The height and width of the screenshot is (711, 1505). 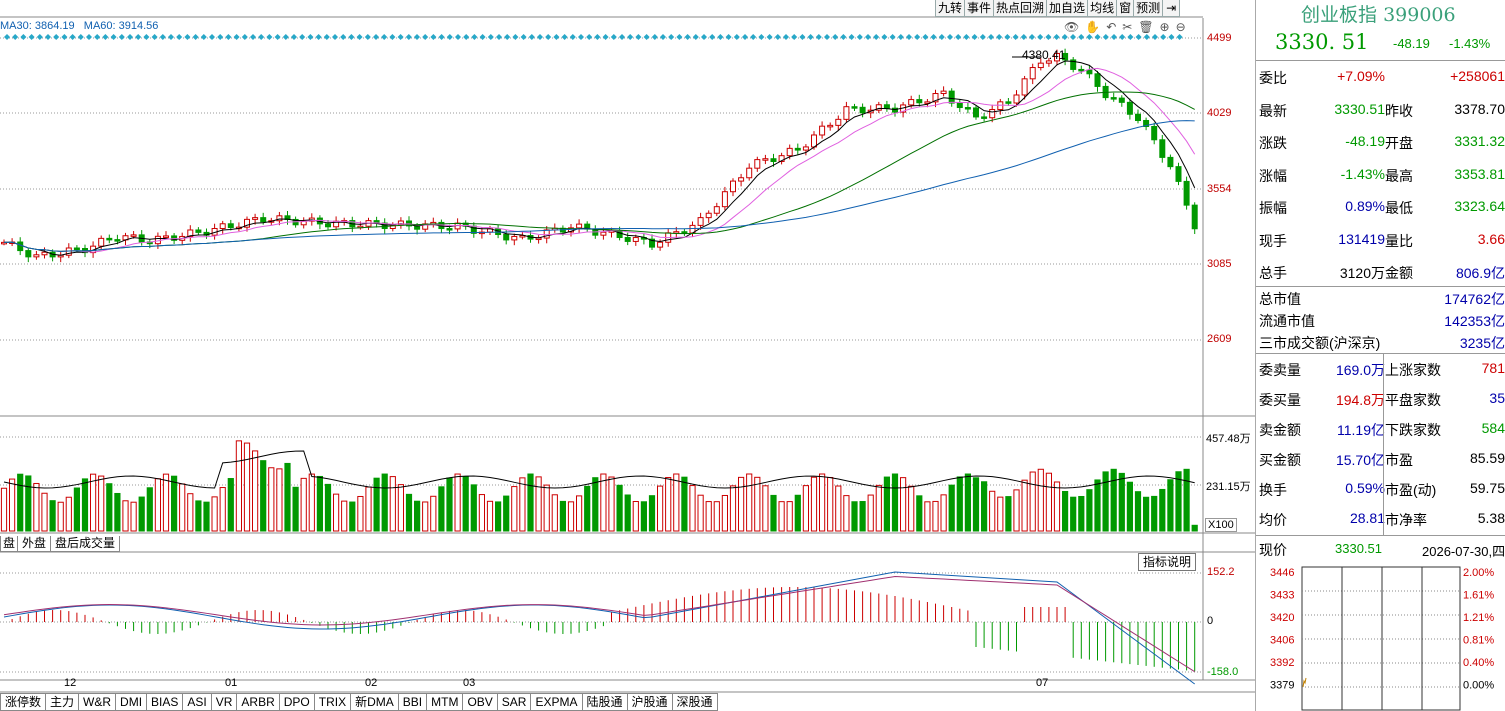 I want to click on stats-value: 169.0万, so click(x=1360, y=370).